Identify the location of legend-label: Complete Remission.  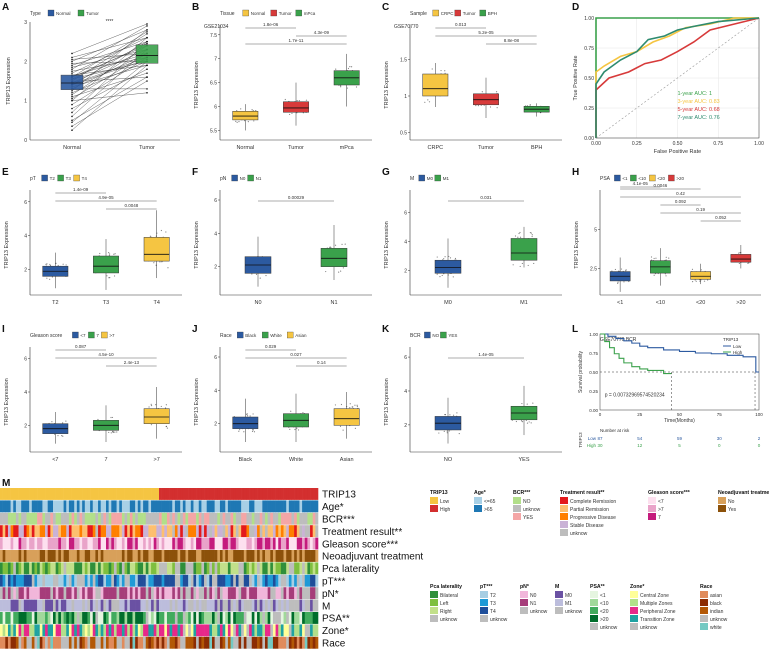
(593, 502).